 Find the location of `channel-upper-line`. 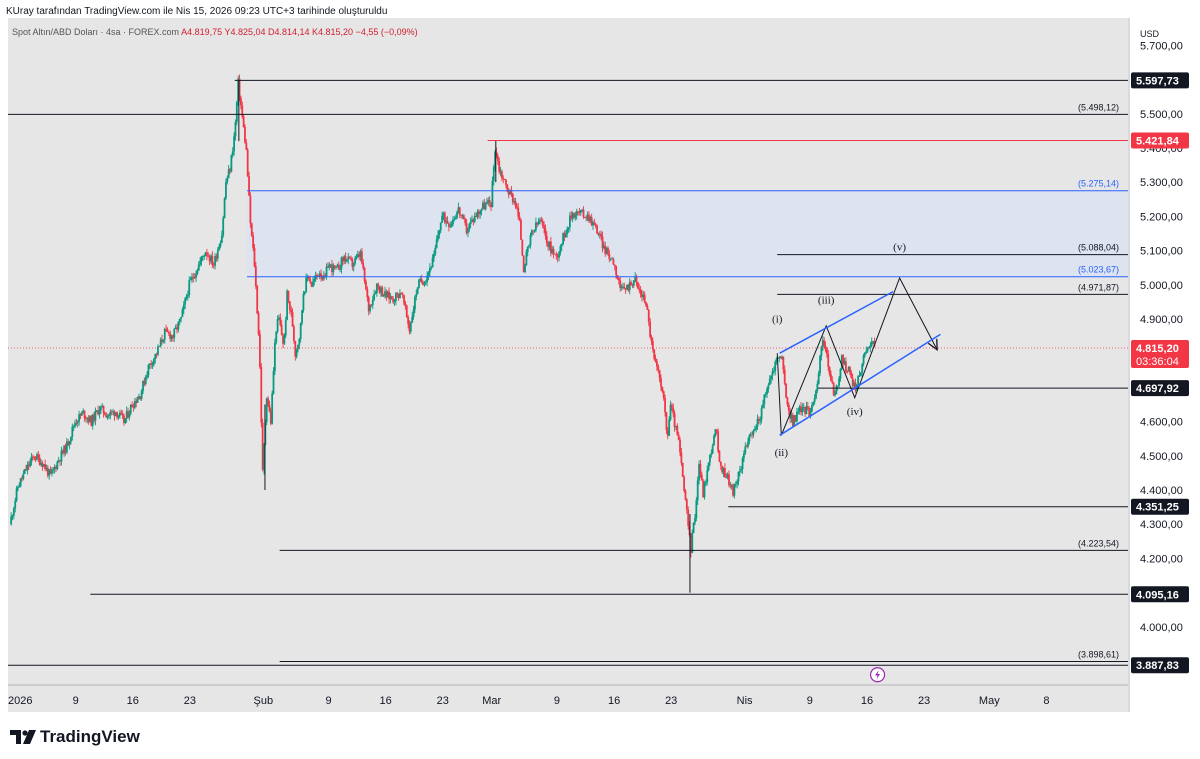

channel-upper-line is located at coordinates (836, 322).